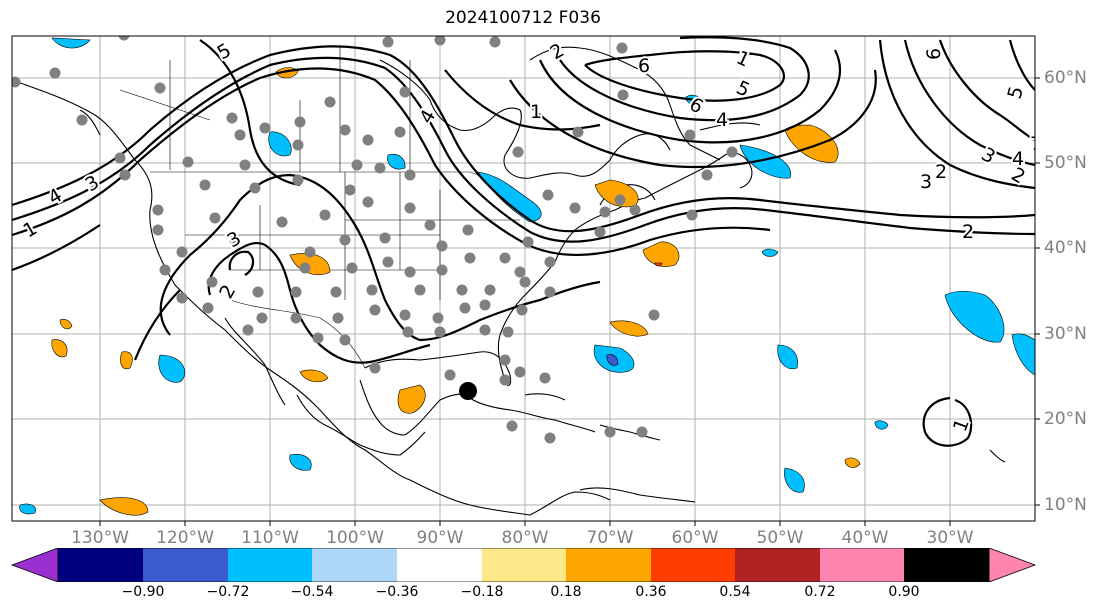 This screenshot has width=1105, height=615. I want to click on lon-label: 110°W, so click(270, 538).